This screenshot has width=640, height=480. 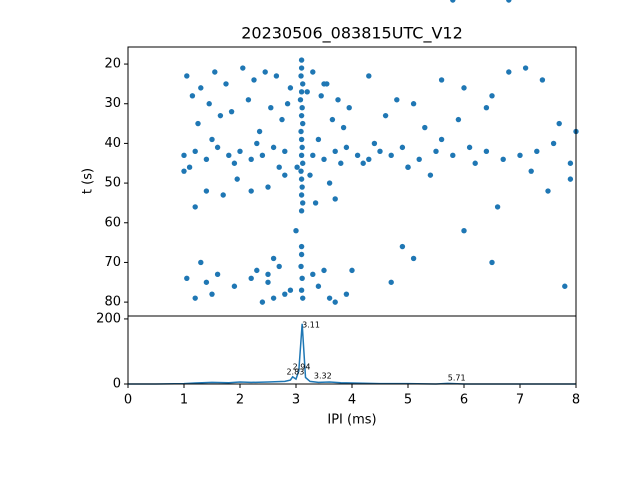 What do you see at coordinates (88, 181) in the screenshot?
I see `y-axis-label: t (s)` at bounding box center [88, 181].